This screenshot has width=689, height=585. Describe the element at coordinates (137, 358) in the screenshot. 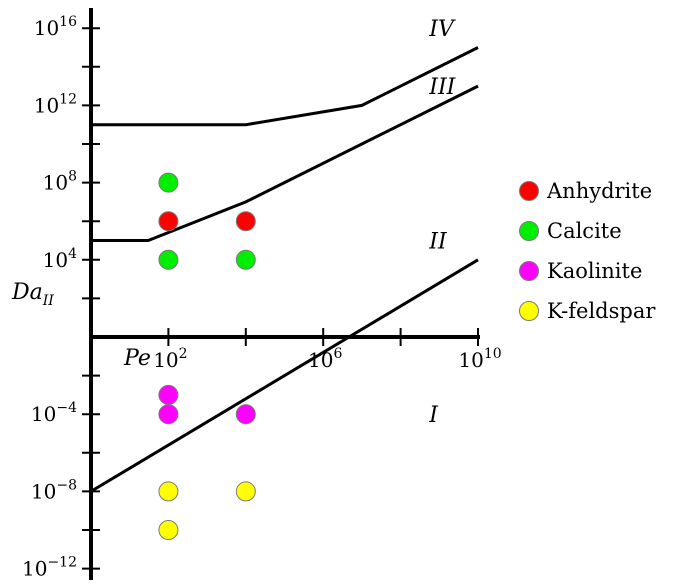

I see `x-axis-label: Pe` at that location.